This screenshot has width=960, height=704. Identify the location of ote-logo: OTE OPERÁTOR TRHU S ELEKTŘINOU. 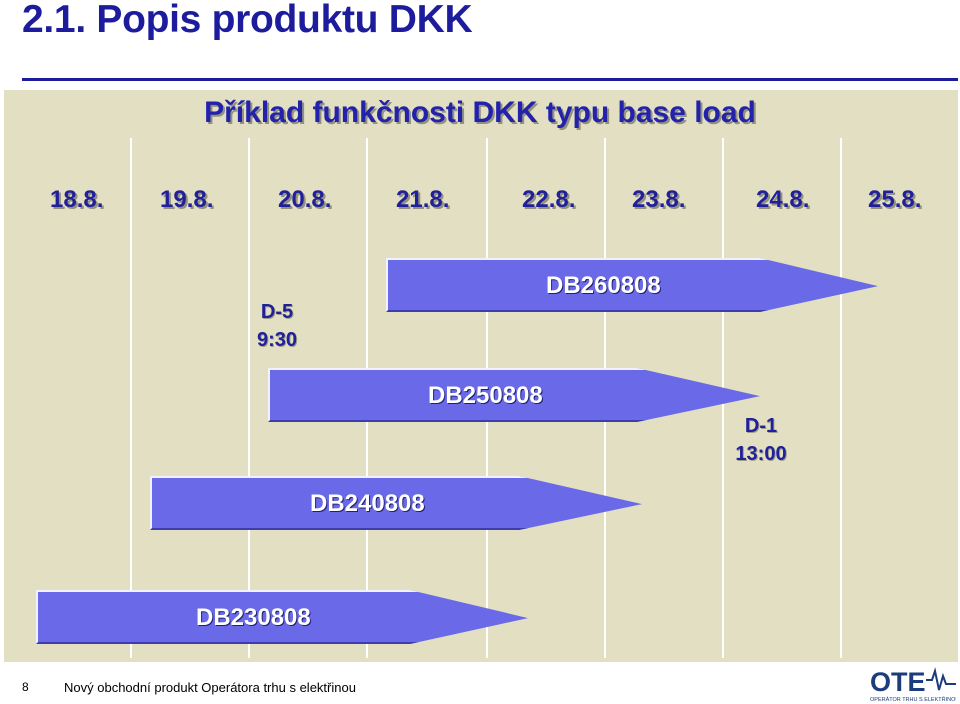
(913, 685).